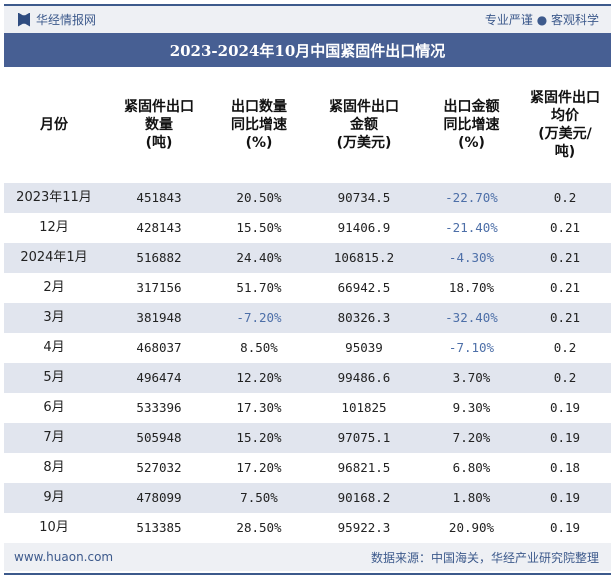 This screenshot has height=580, width=615. I want to click on table-cell: 516882, so click(159, 258).